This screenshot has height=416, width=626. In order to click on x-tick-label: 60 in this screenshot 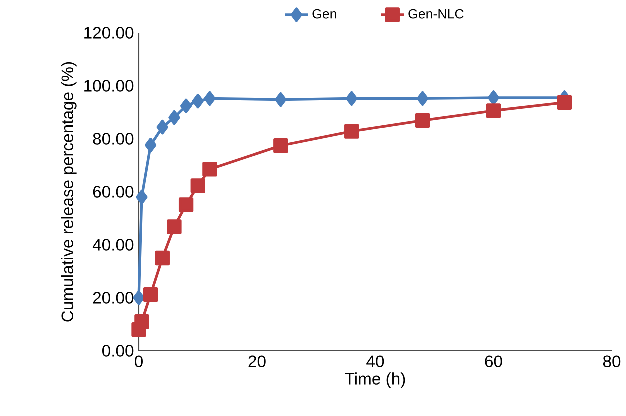, I will do `click(493, 362)`.